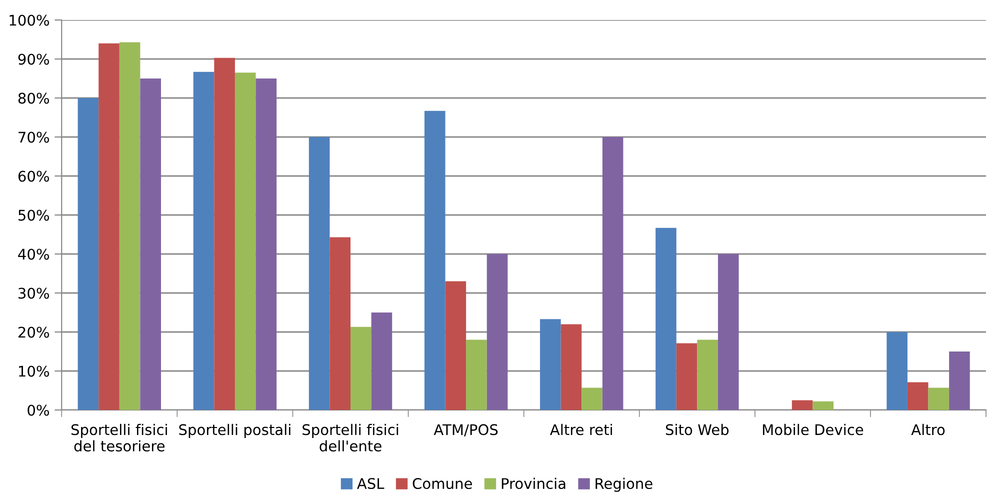 The image size is (994, 500). What do you see at coordinates (34, 176) in the screenshot?
I see `y-tick-label: 60%` at bounding box center [34, 176].